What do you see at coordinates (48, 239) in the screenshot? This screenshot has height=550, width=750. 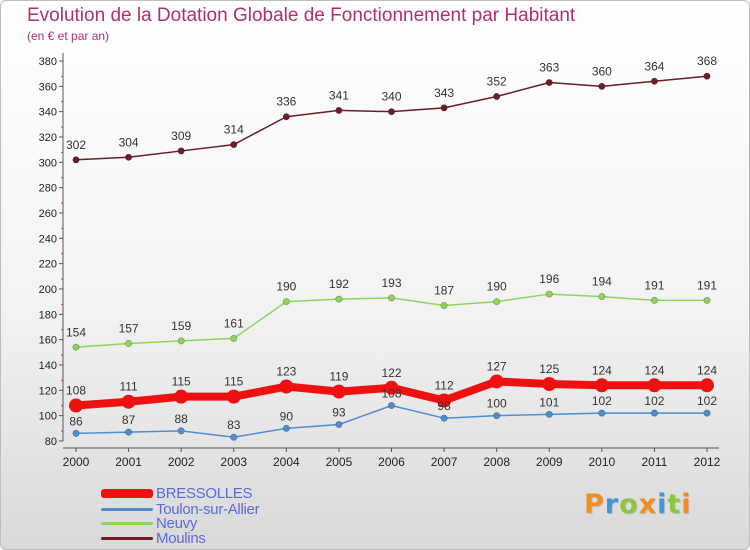 I see `y-tick-label: 240` at bounding box center [48, 239].